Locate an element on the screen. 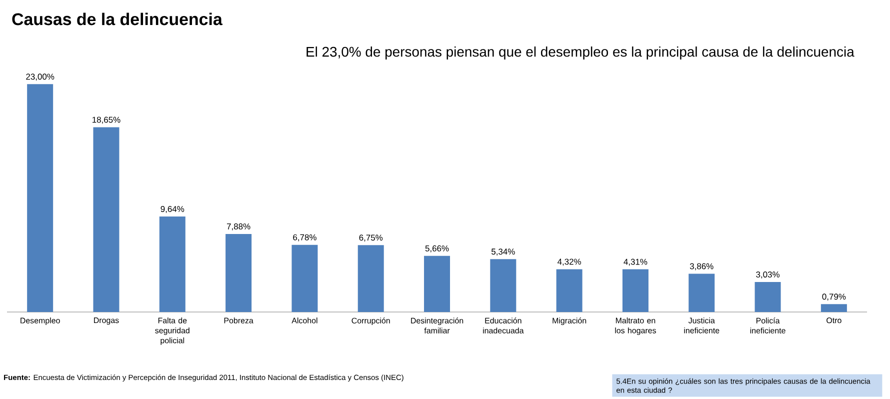 The width and height of the screenshot is (890, 399). data-label: 5,34% is located at coordinates (503, 252).